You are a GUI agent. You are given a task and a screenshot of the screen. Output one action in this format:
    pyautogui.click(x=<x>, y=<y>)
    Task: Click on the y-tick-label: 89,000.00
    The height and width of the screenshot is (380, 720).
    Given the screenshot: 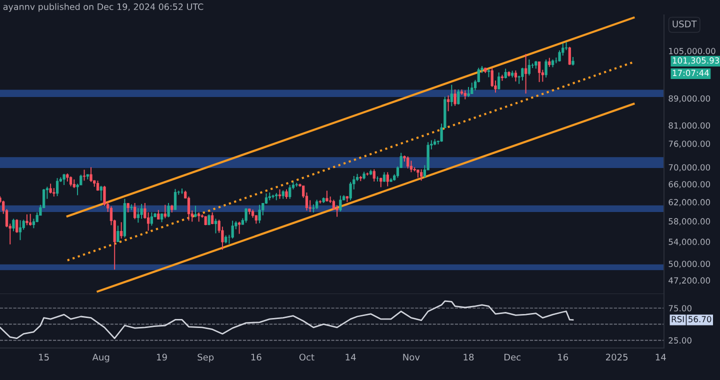 What is the action you would take?
    pyautogui.click(x=689, y=98)
    